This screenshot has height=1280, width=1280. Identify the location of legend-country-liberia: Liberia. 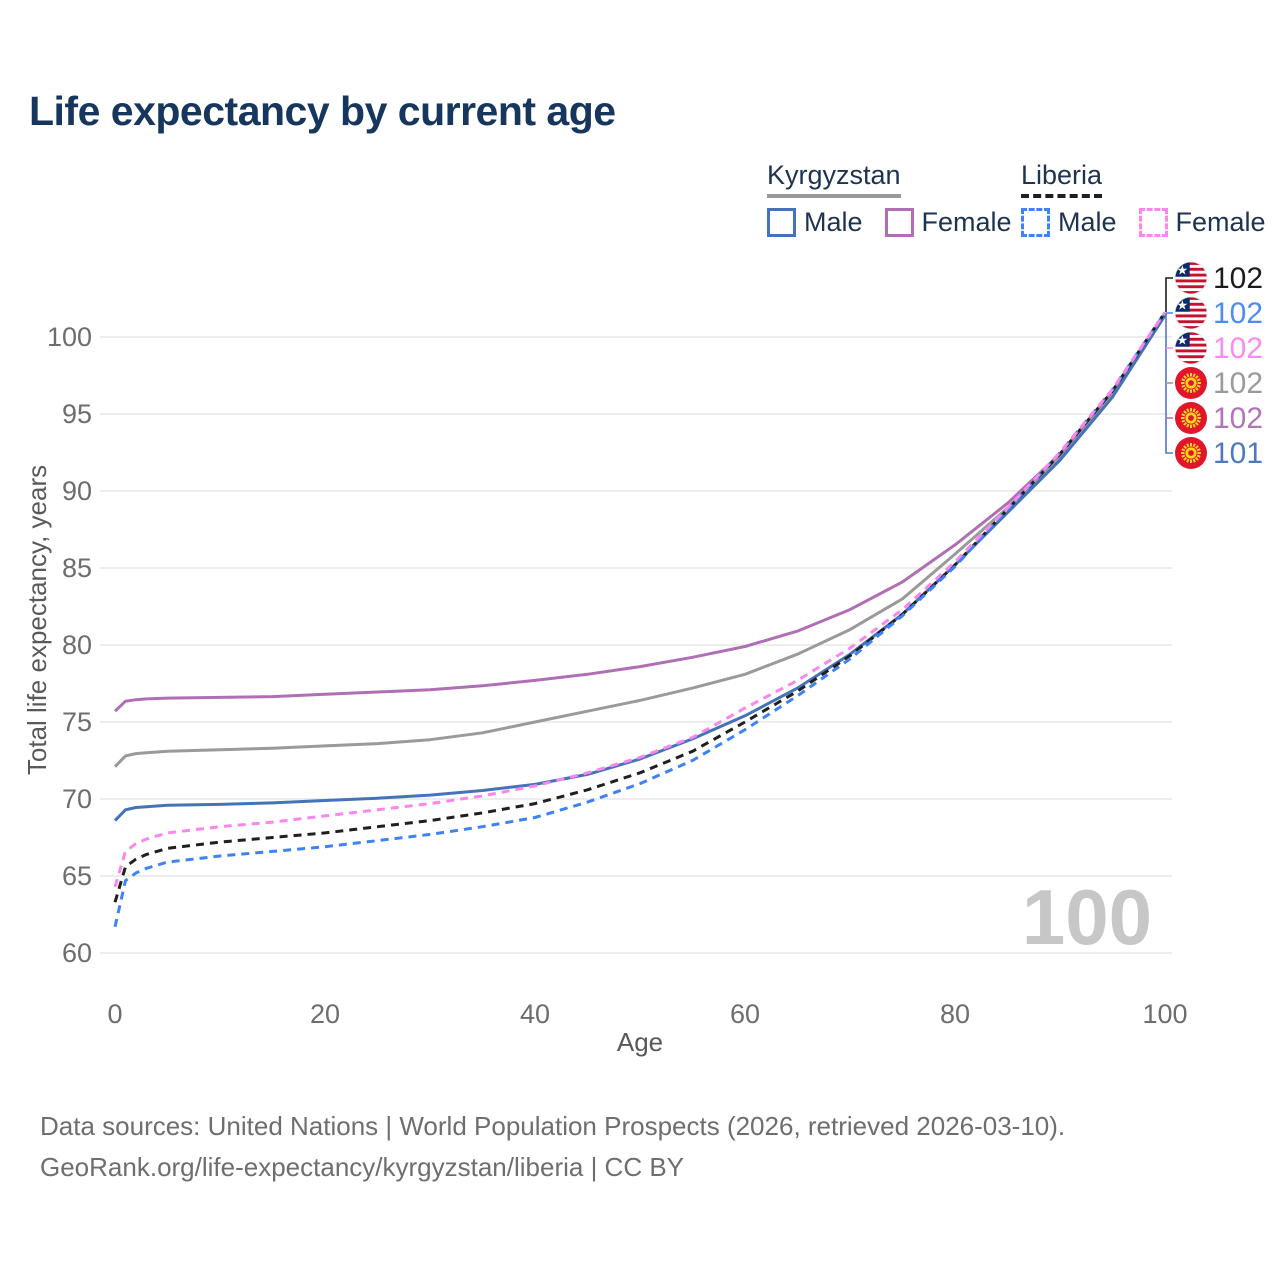
(1062, 179).